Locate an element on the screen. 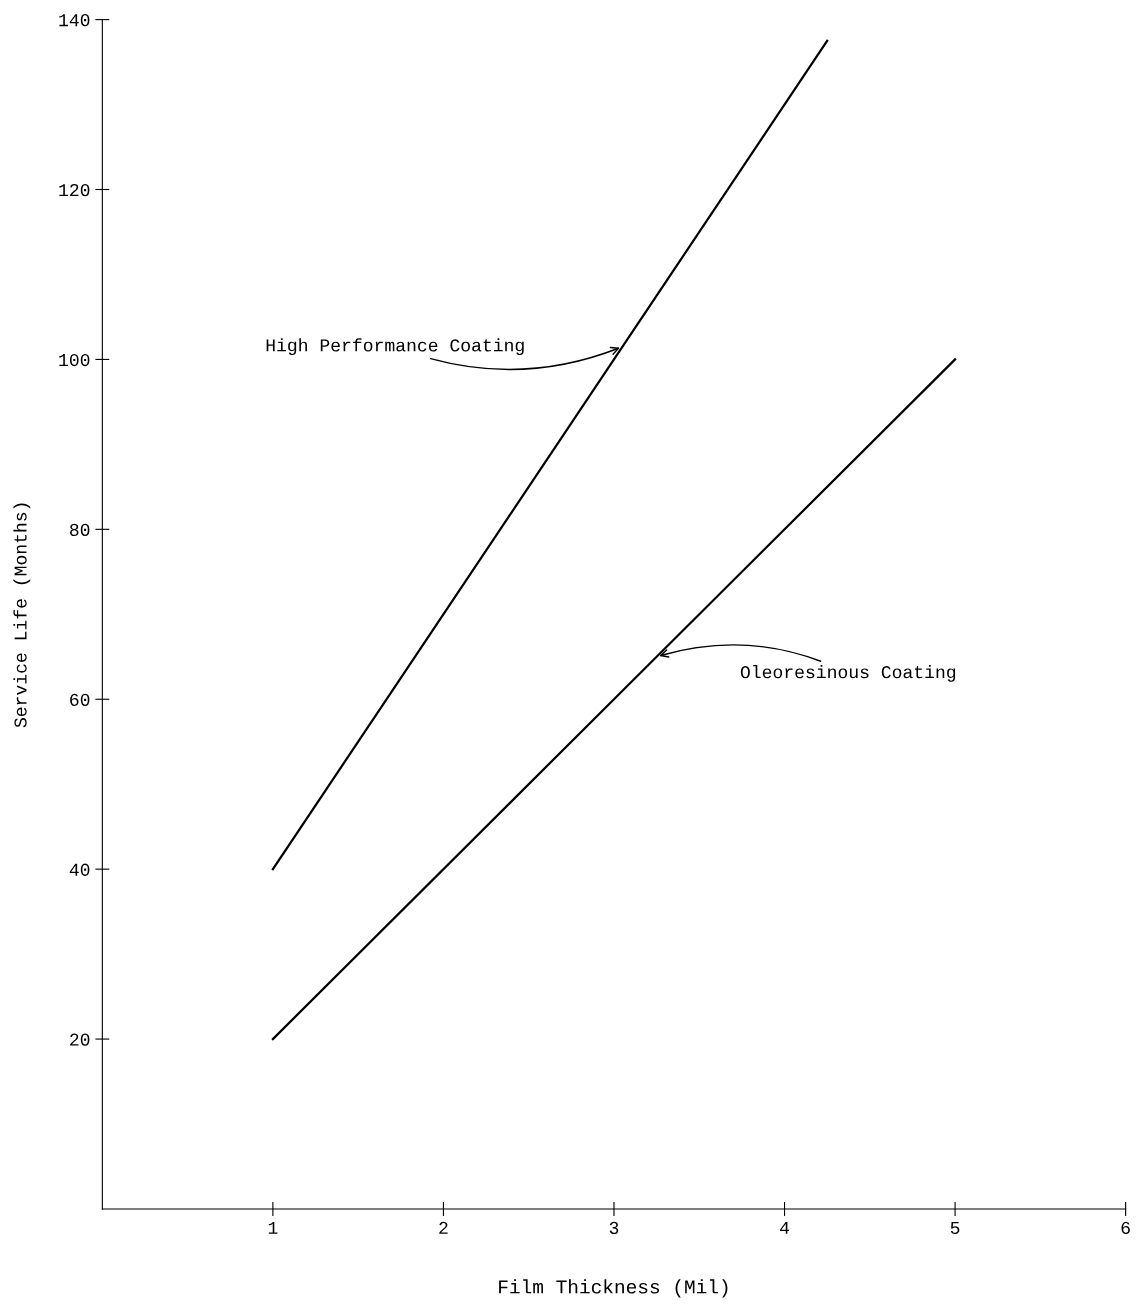  y-axis-title: Service Life (Months) is located at coordinates (22, 615).